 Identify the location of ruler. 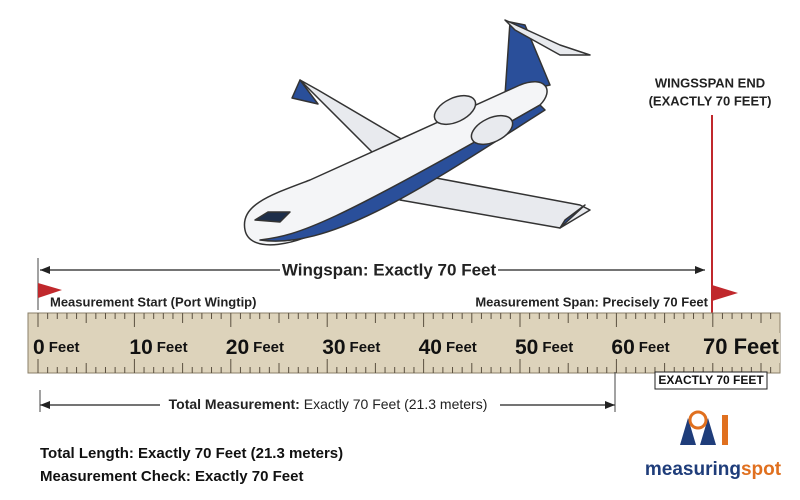
(404, 343).